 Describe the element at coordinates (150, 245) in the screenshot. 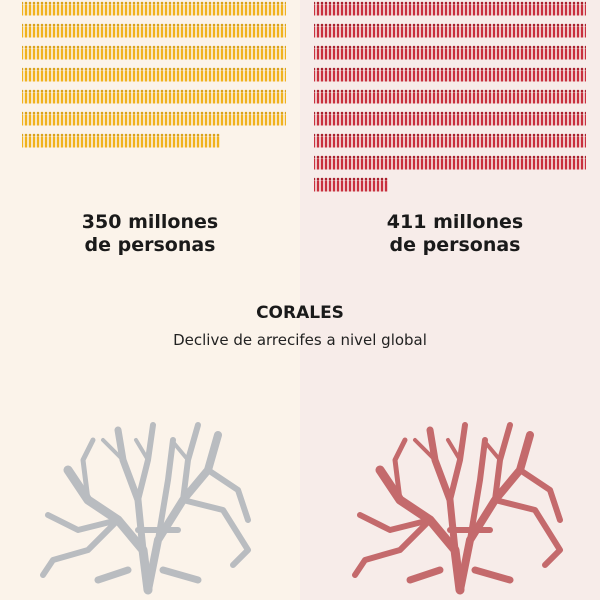

I see `left-label: de personas` at that location.